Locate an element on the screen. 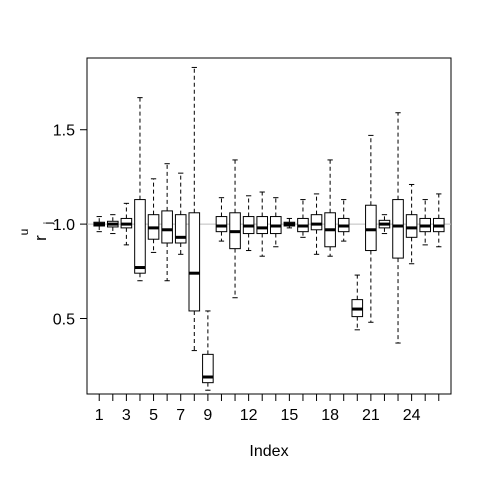 Image resolution: width=480 pixels, height=480 pixels. x-tick-label: 12 is located at coordinates (249, 415).